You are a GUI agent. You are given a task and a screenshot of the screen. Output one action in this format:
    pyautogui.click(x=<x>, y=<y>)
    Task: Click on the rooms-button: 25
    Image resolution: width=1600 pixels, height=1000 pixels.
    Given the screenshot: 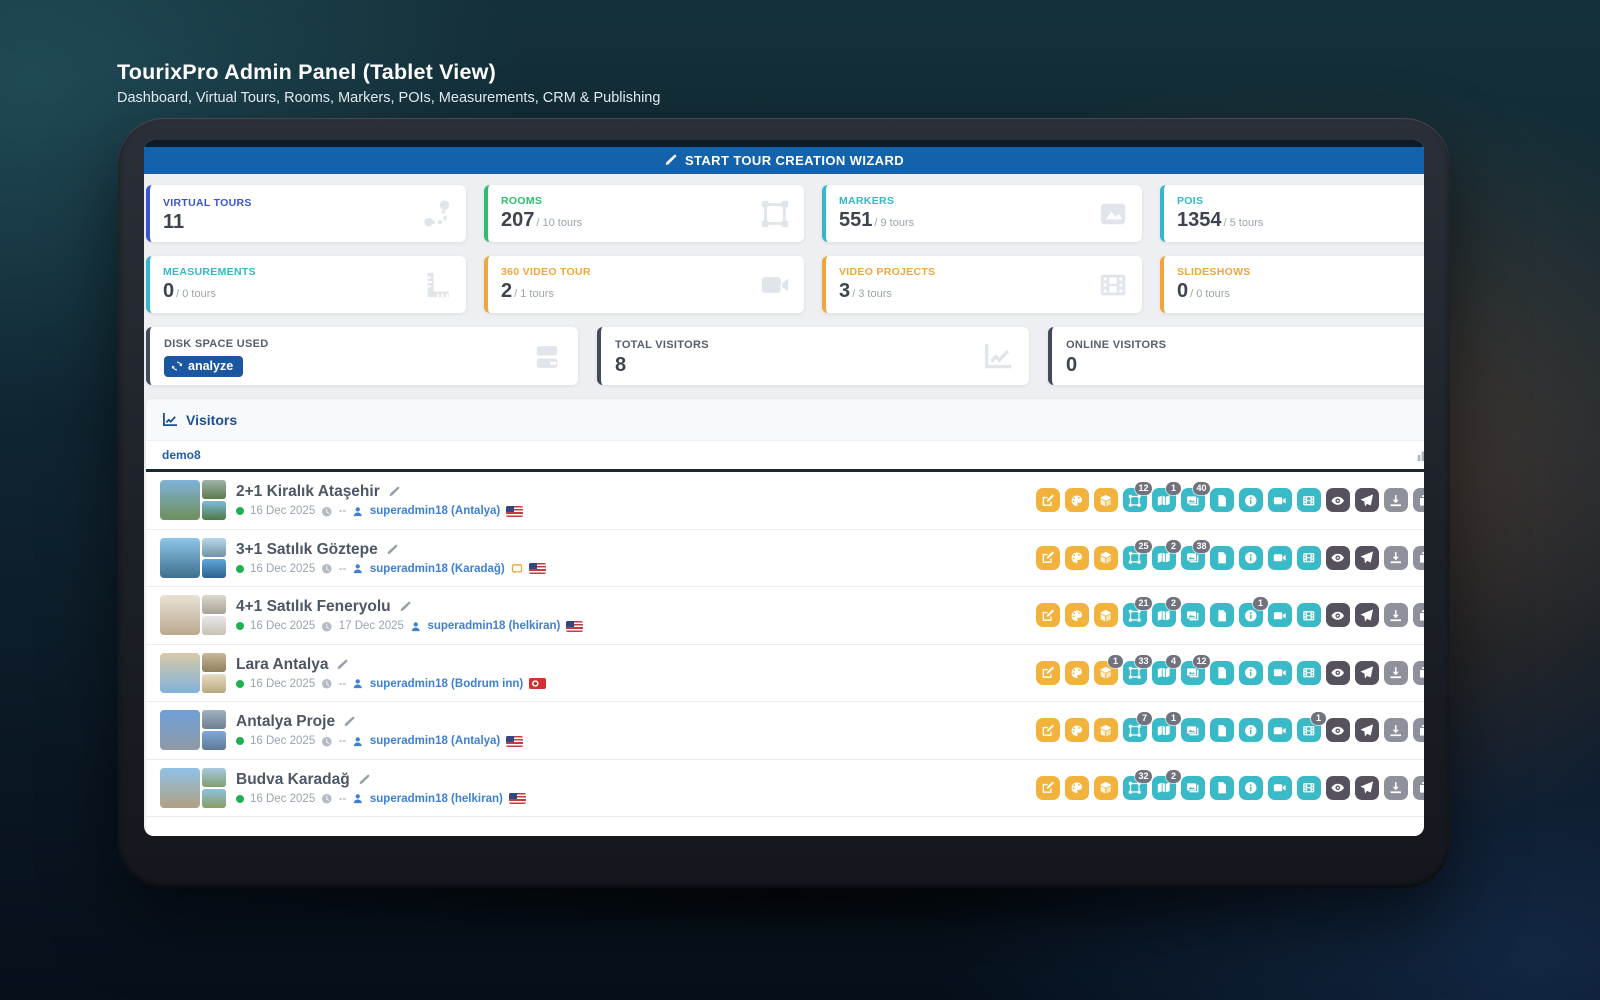 What is the action you would take?
    pyautogui.click(x=1137, y=554)
    